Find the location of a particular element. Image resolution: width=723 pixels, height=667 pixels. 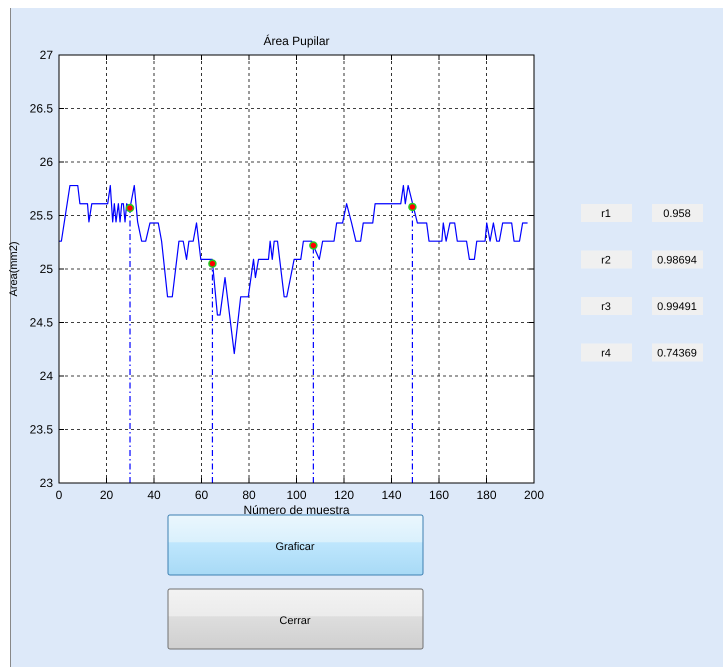

y-tick-label: 23 is located at coordinates (47, 483).